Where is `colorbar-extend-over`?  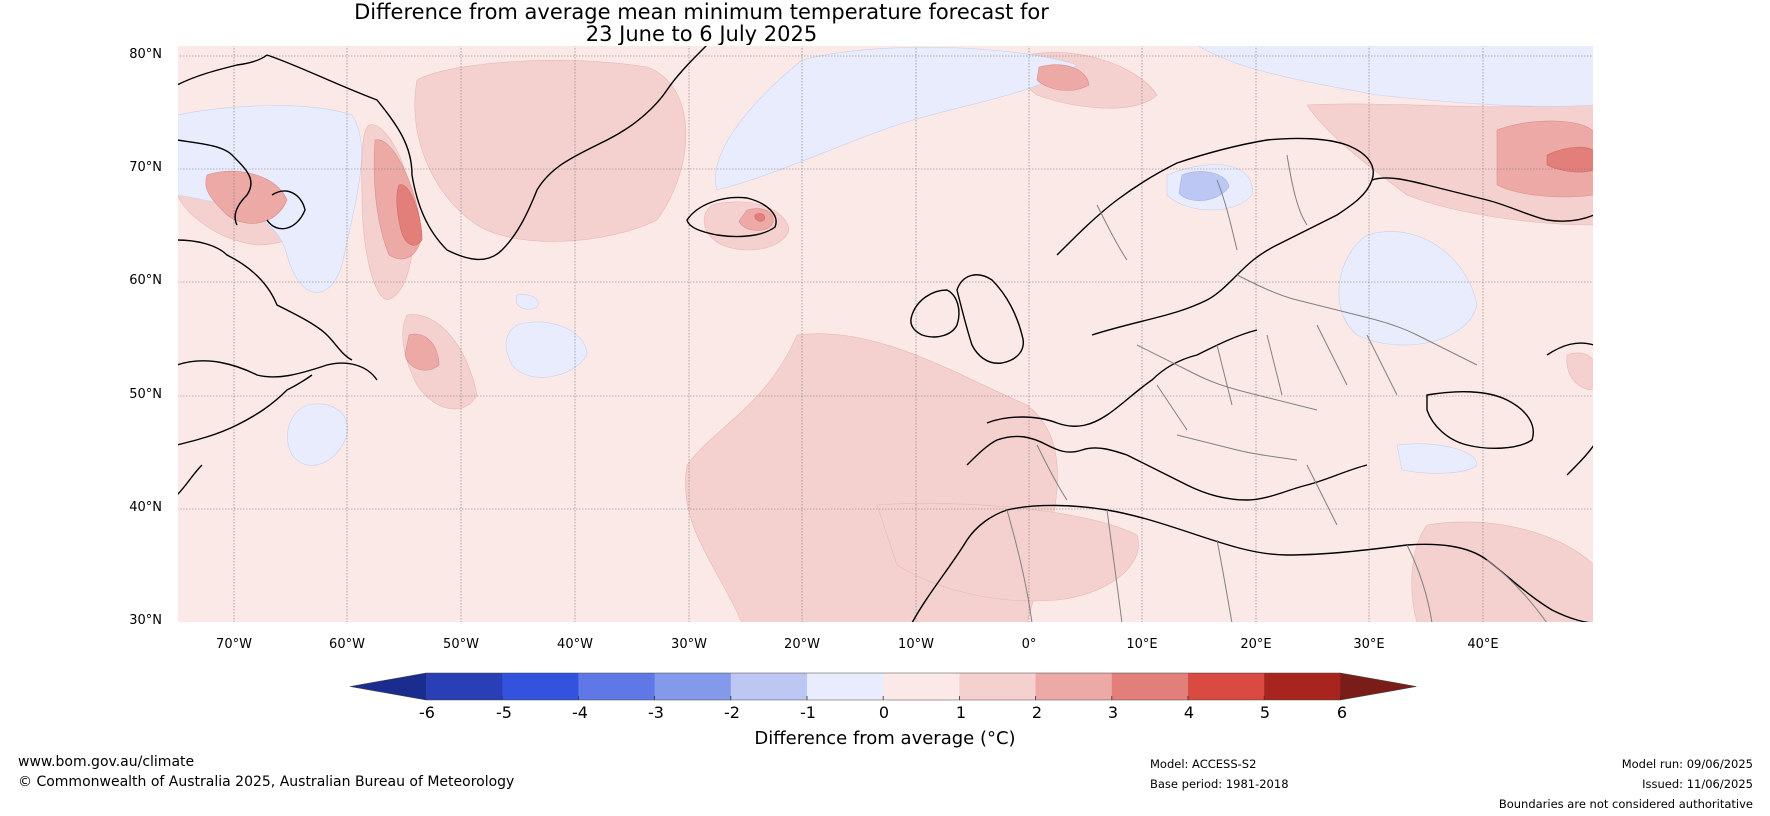 colorbar-extend-over is located at coordinates (1378, 686).